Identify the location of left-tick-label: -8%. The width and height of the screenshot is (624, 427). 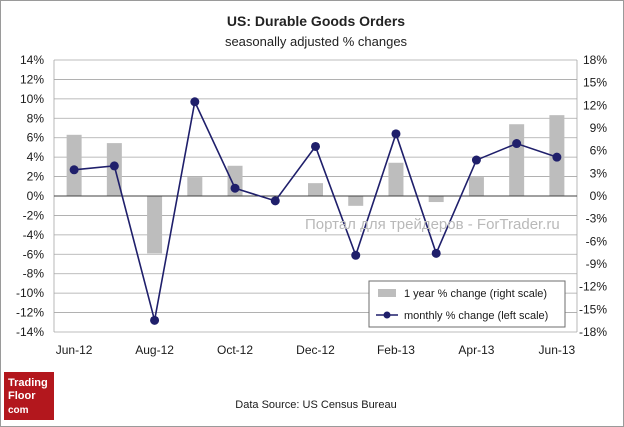
(34, 274).